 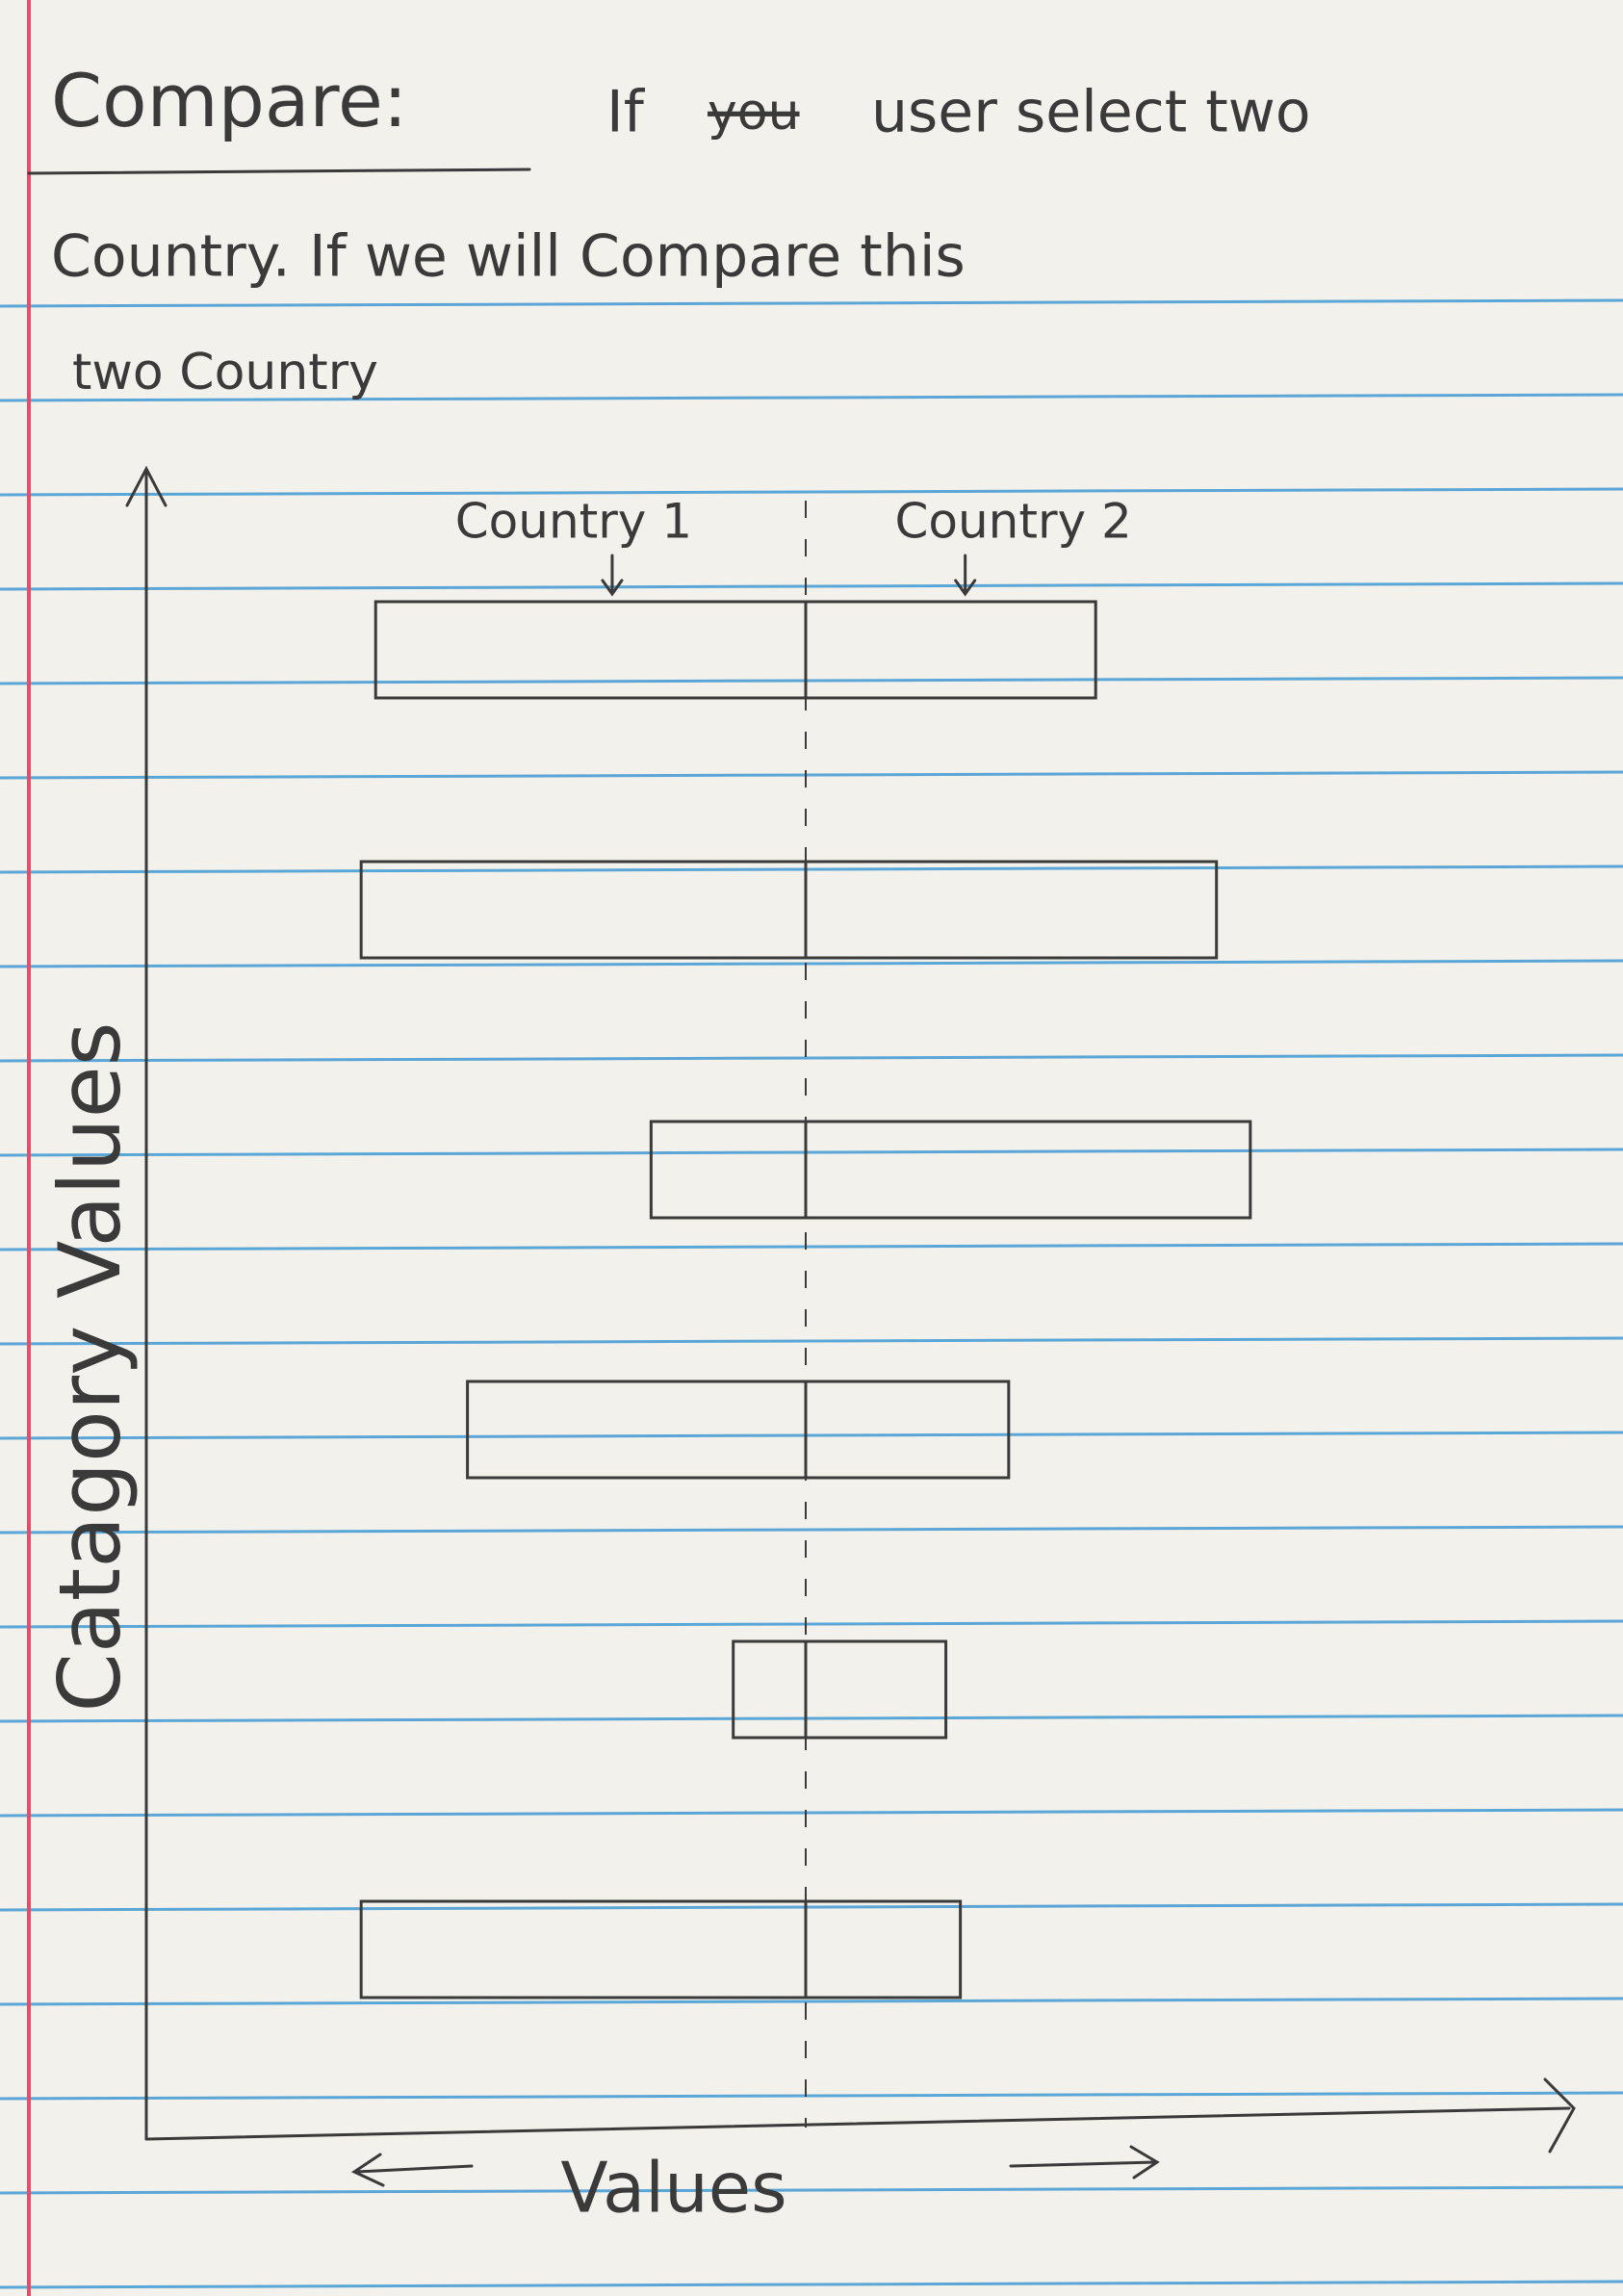 I want to click on y-axis-label: Catagory Values, so click(x=90, y=1366).